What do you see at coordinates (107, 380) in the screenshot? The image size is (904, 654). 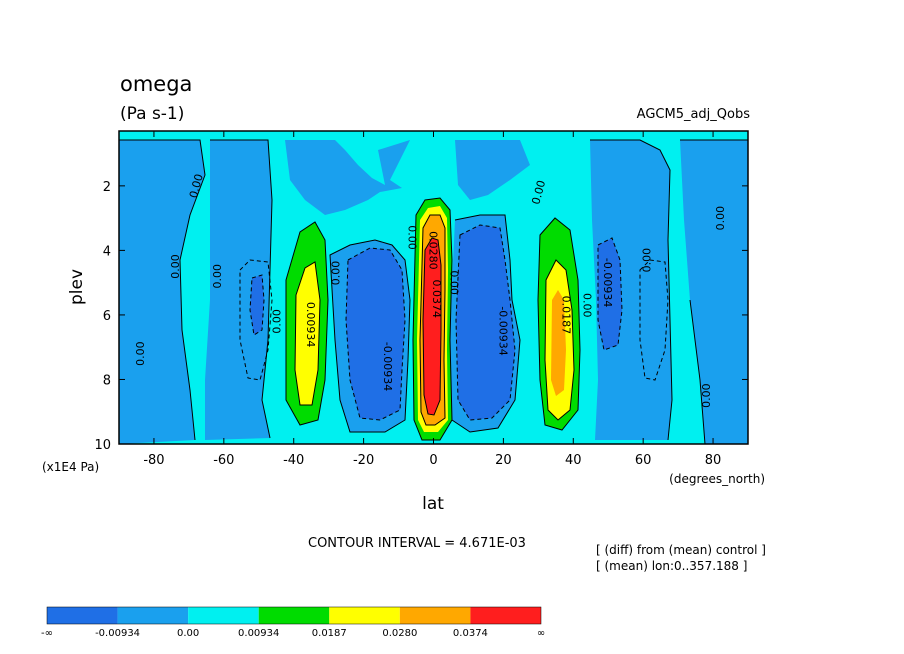 I see `y-tick-label: 8` at bounding box center [107, 380].